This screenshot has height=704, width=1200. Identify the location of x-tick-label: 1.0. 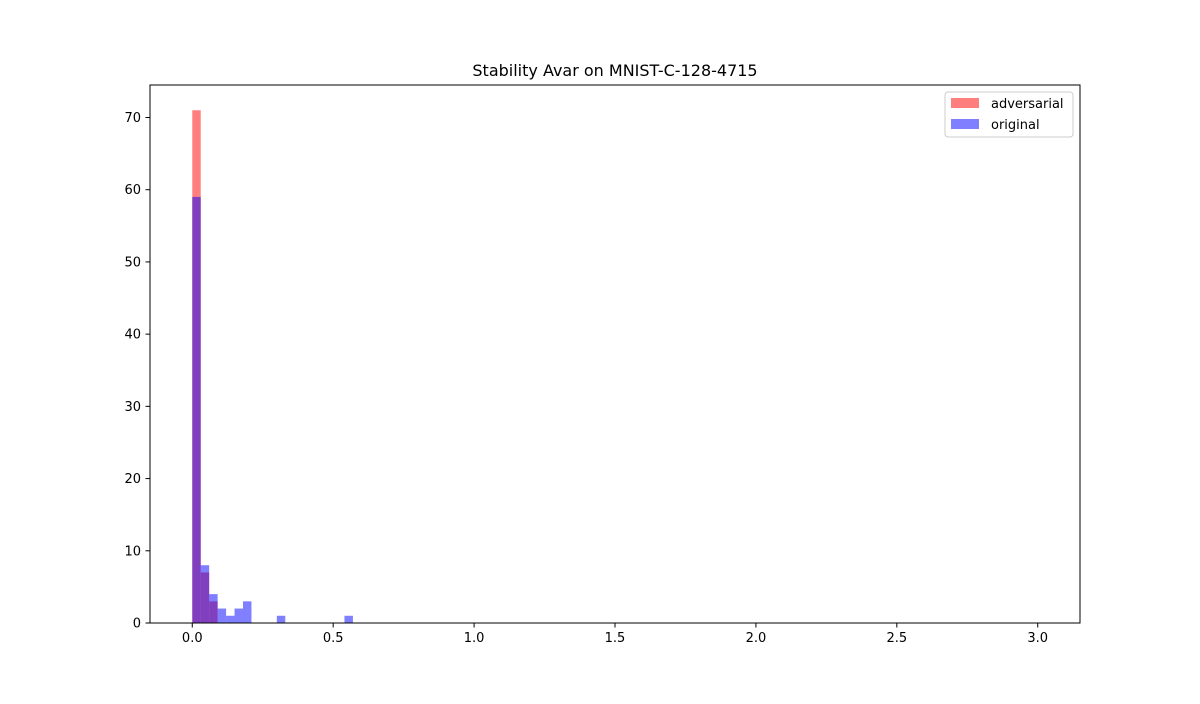
(474, 638).